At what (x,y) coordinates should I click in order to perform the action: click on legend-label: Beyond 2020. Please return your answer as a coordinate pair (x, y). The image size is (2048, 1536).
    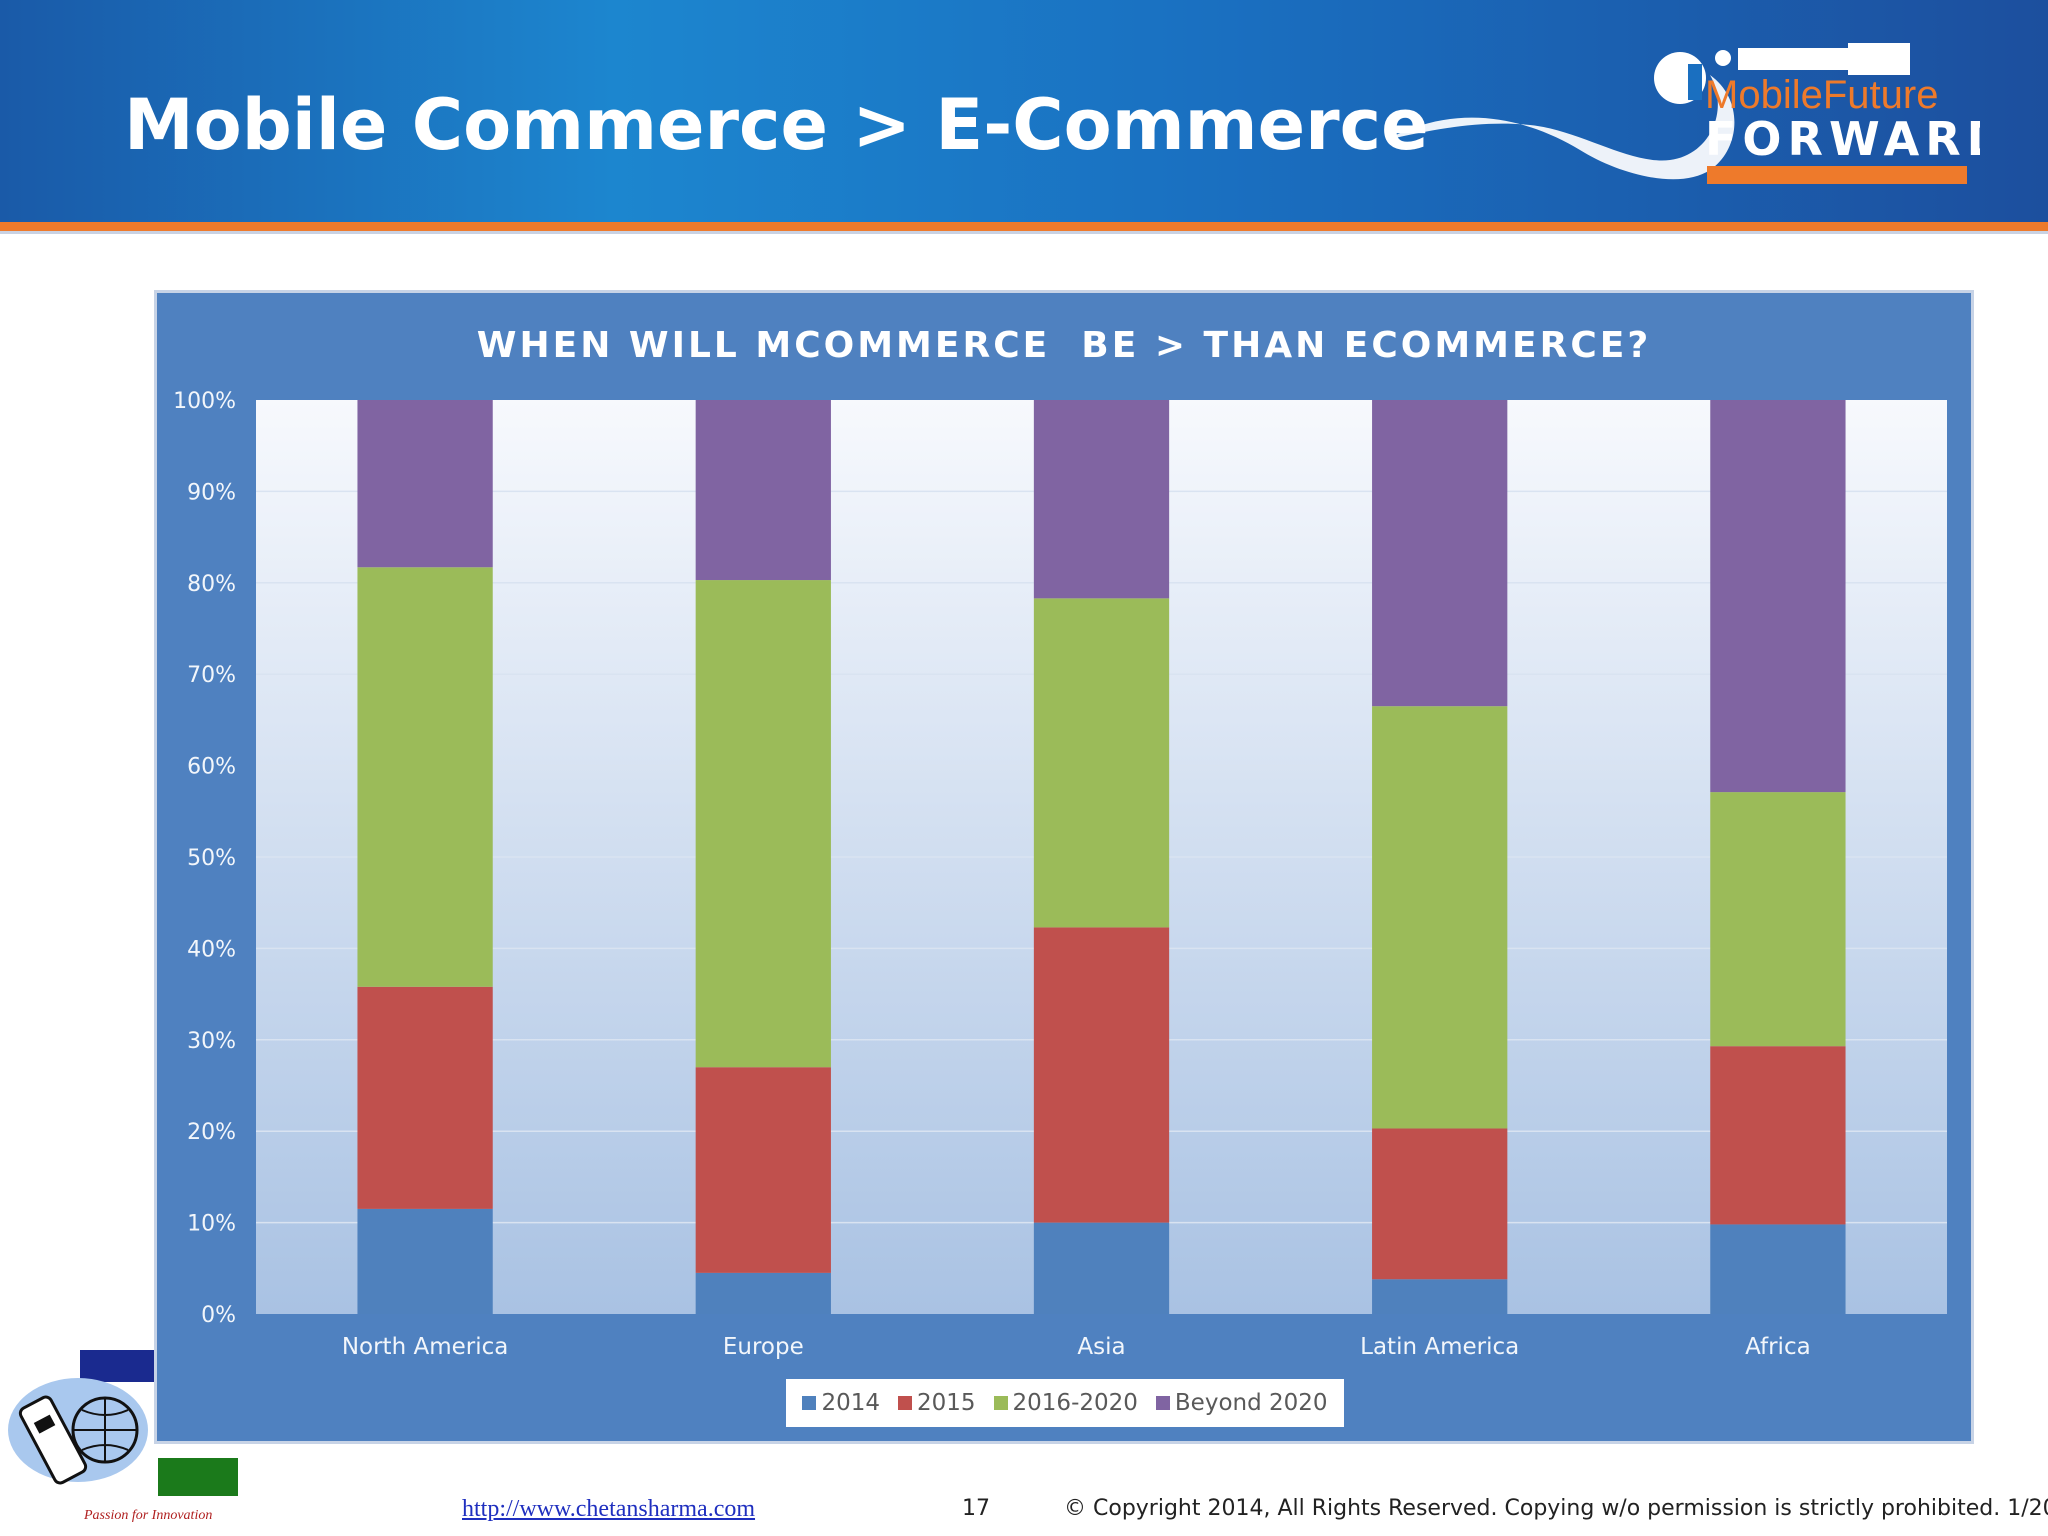
    Looking at the image, I should click on (1251, 1403).